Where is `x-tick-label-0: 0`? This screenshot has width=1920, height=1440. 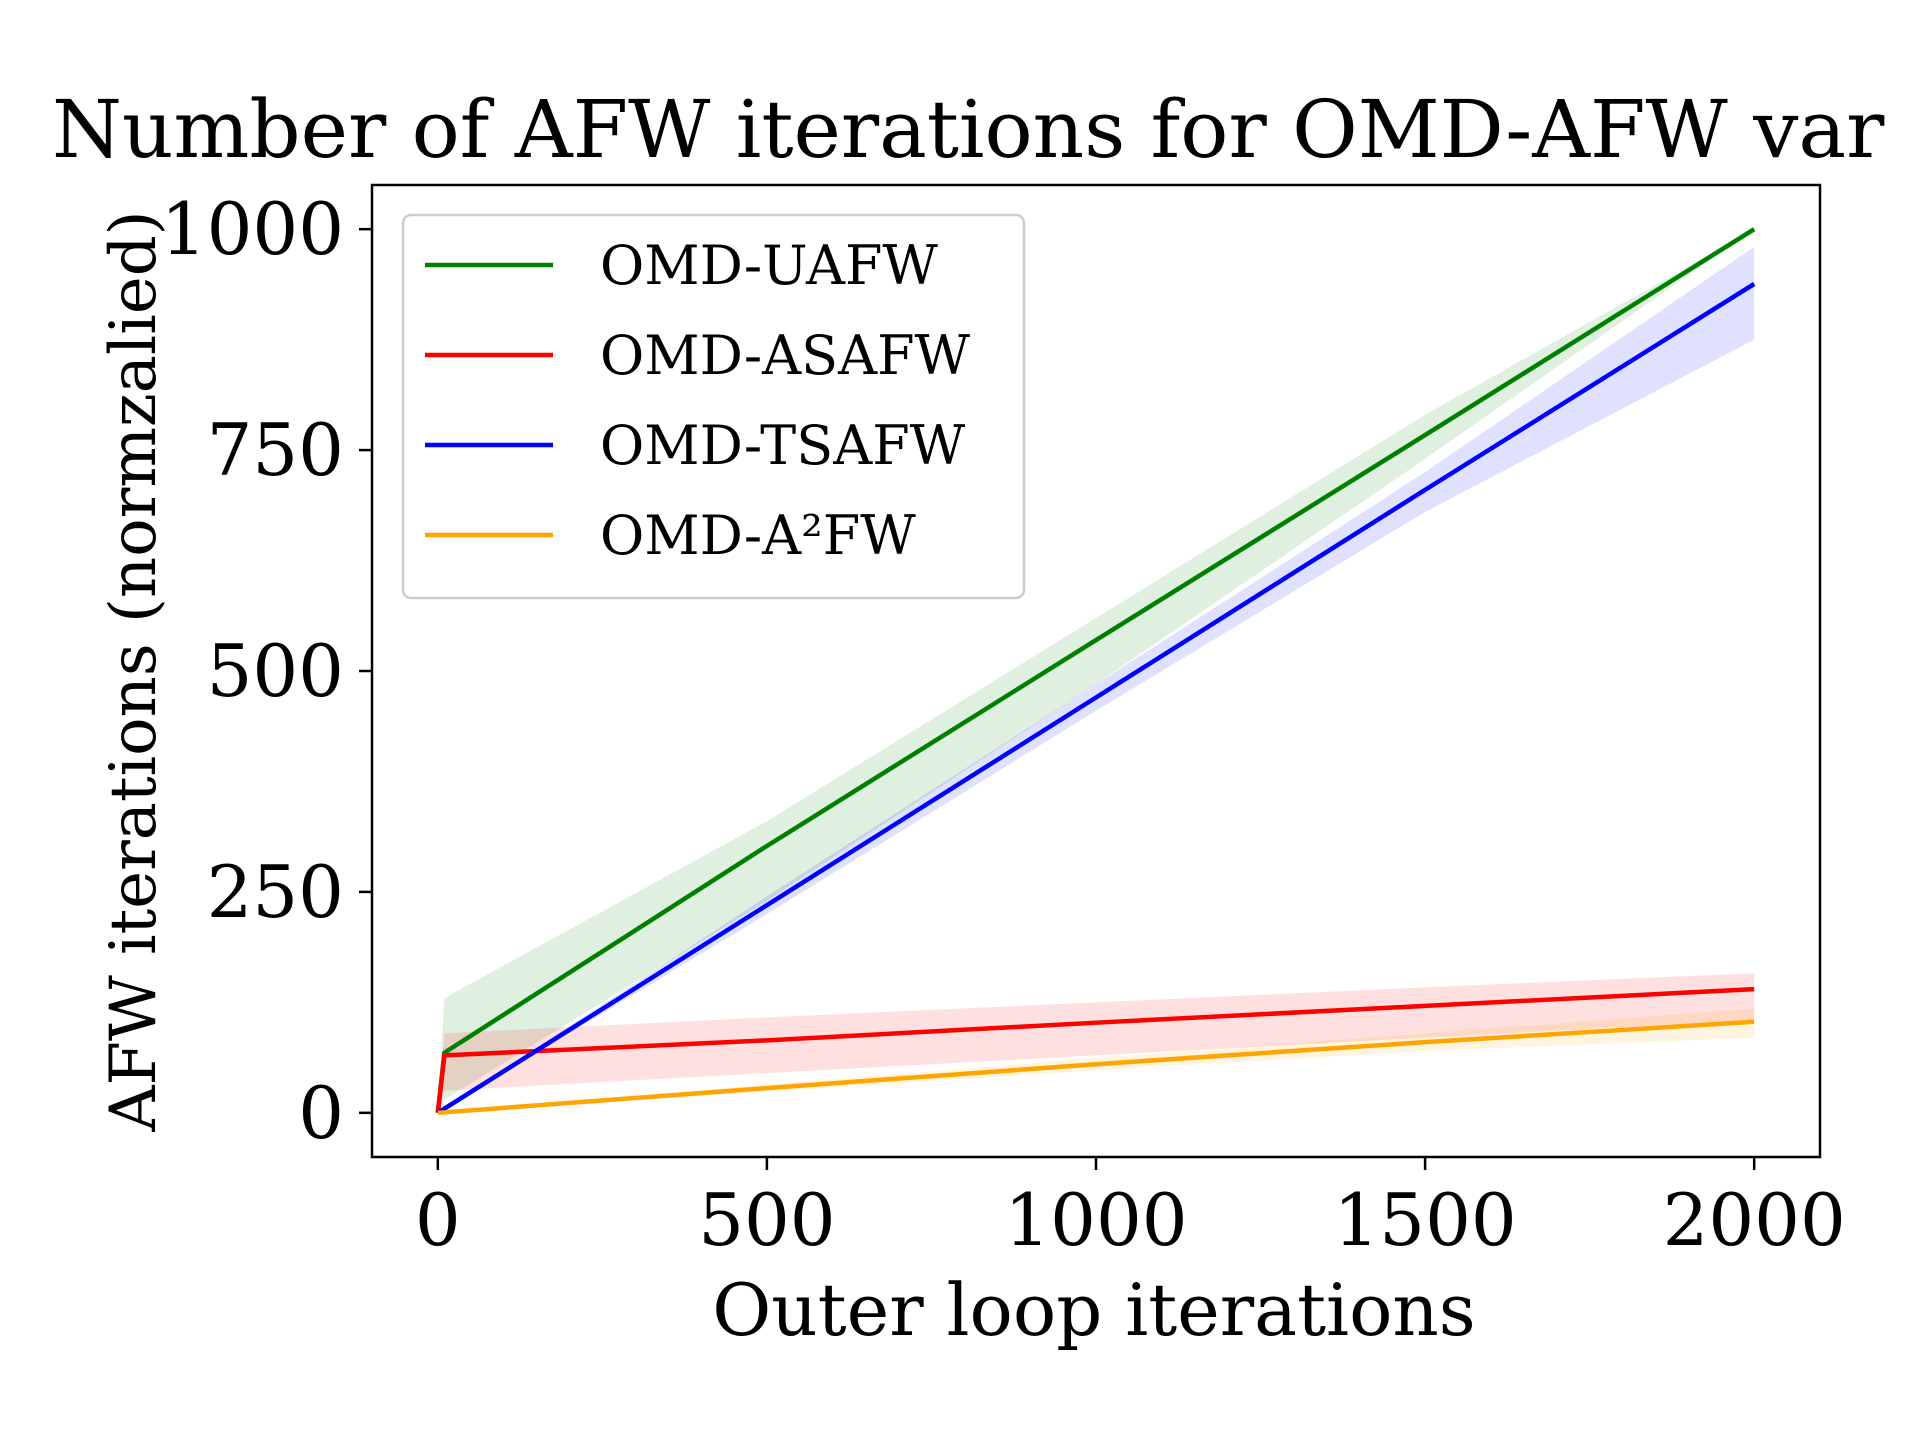 x-tick-label-0: 0 is located at coordinates (438, 1220).